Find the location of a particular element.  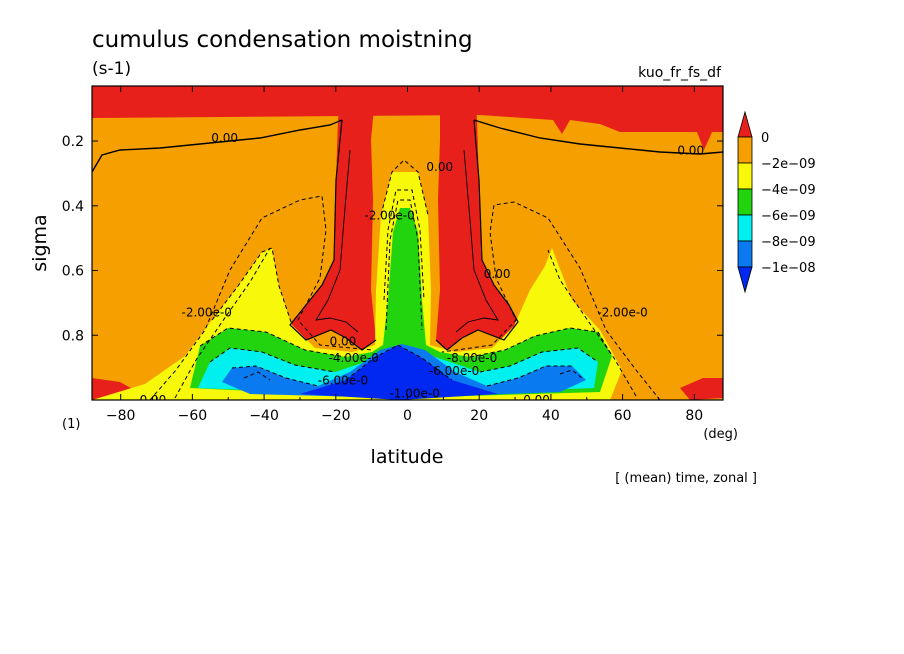

y-tick-label: 0.6 is located at coordinates (73, 272).